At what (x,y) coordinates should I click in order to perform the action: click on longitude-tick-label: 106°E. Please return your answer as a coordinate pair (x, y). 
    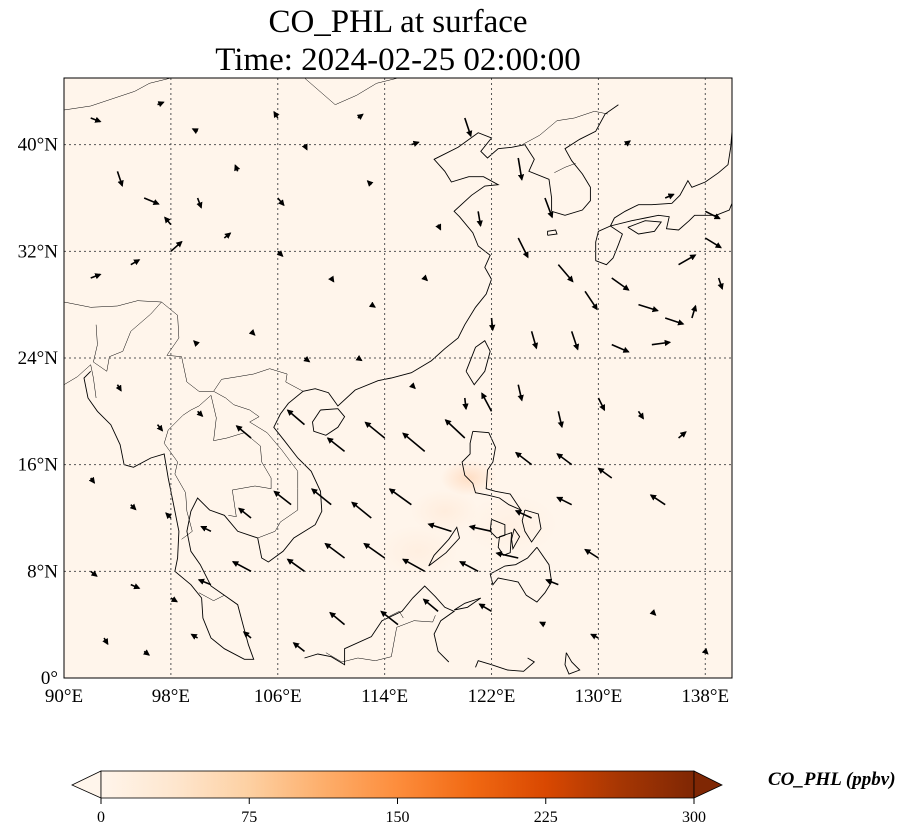
    Looking at the image, I should click on (278, 696).